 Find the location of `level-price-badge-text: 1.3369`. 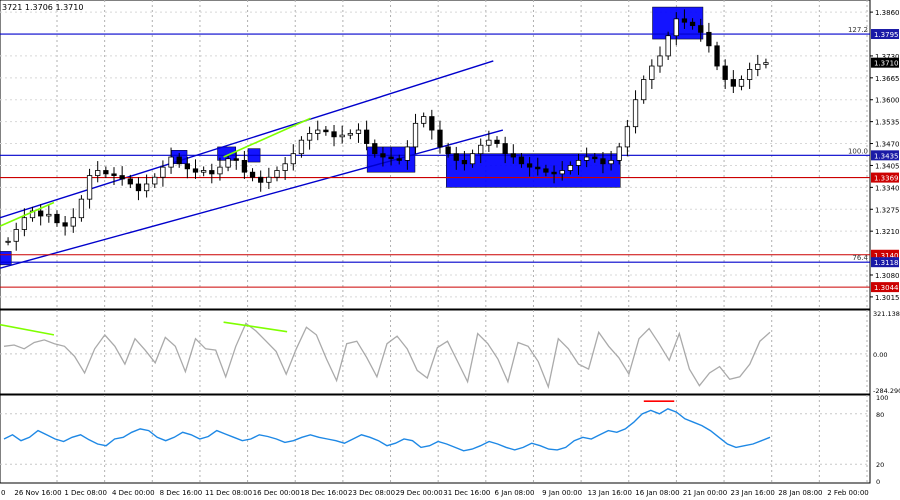

level-price-badge-text: 1.3369 is located at coordinates (886, 179).